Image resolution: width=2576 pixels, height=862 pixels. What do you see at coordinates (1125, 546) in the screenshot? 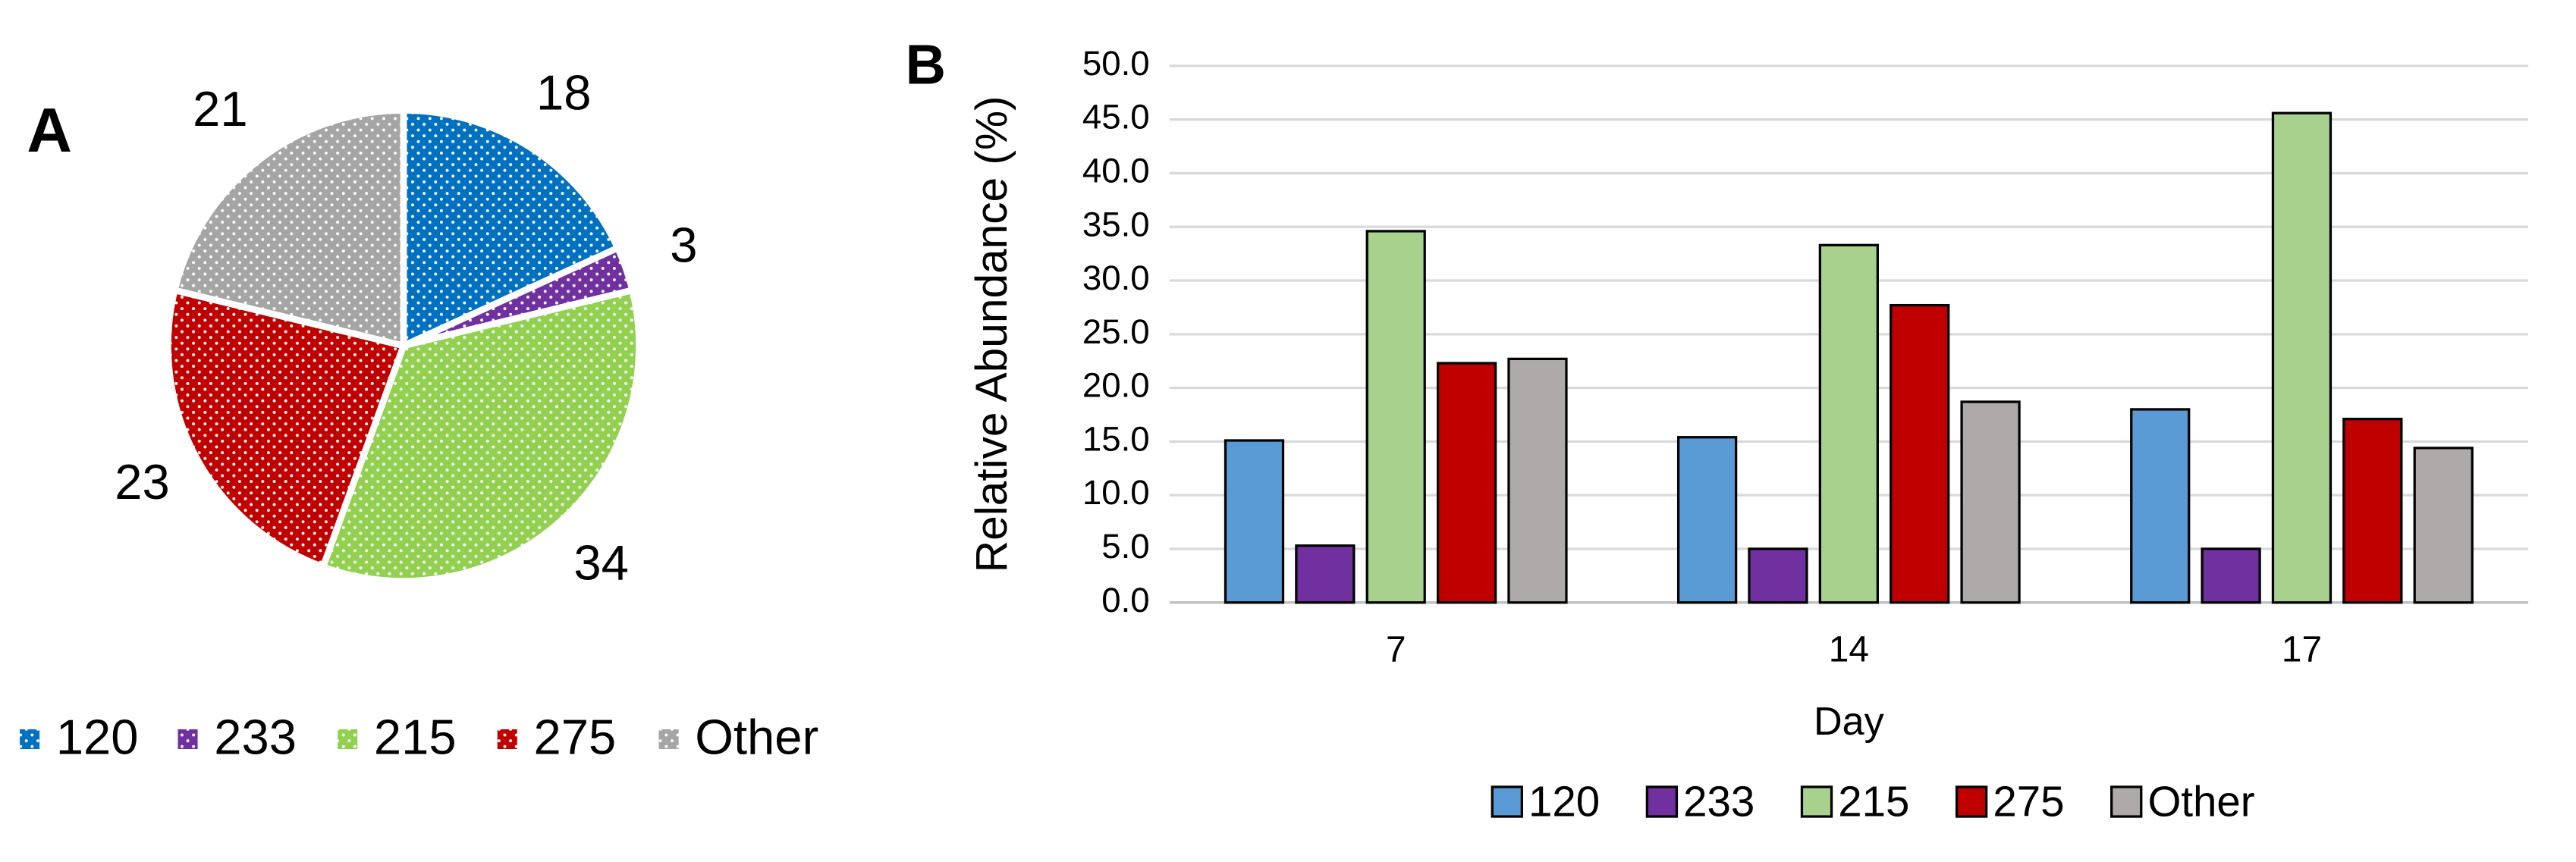
I see `y-tick-label: 5.0` at bounding box center [1125, 546].